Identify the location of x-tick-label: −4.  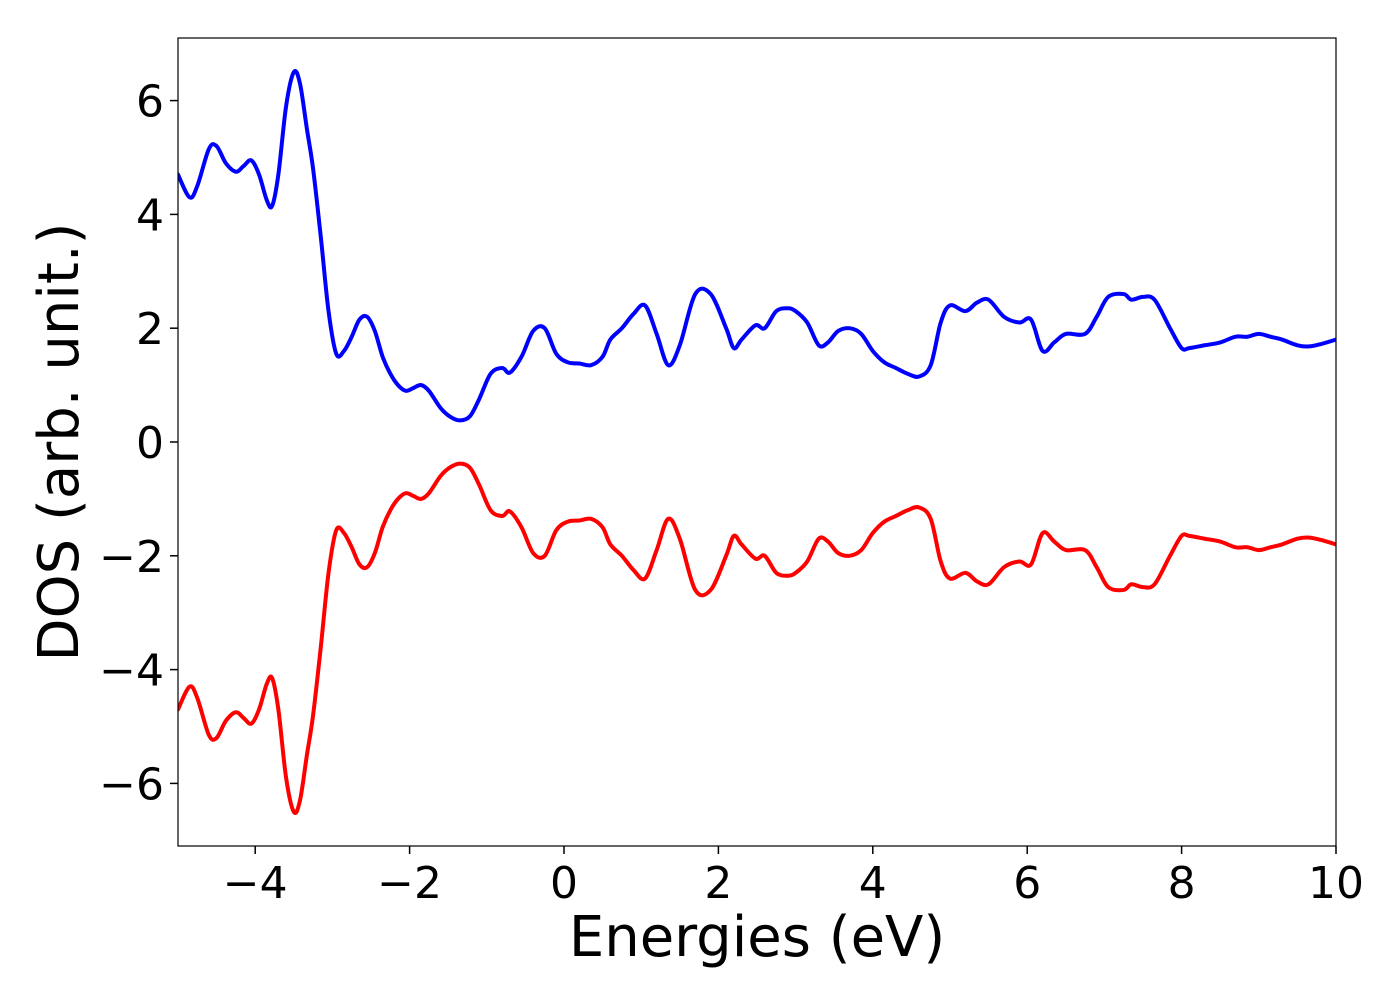
(255, 883).